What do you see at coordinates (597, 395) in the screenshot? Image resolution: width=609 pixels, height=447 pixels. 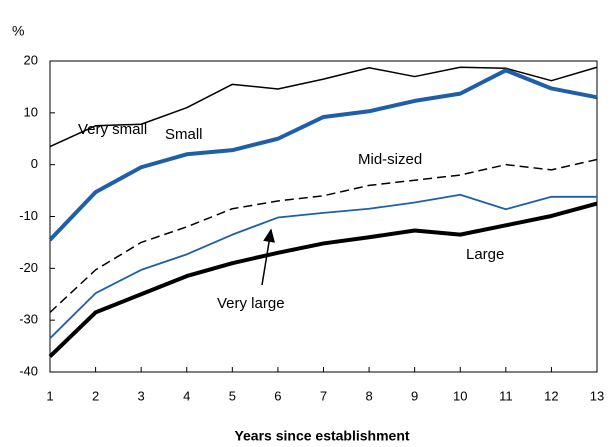 I see `x-tick-label: 13` at bounding box center [597, 395].